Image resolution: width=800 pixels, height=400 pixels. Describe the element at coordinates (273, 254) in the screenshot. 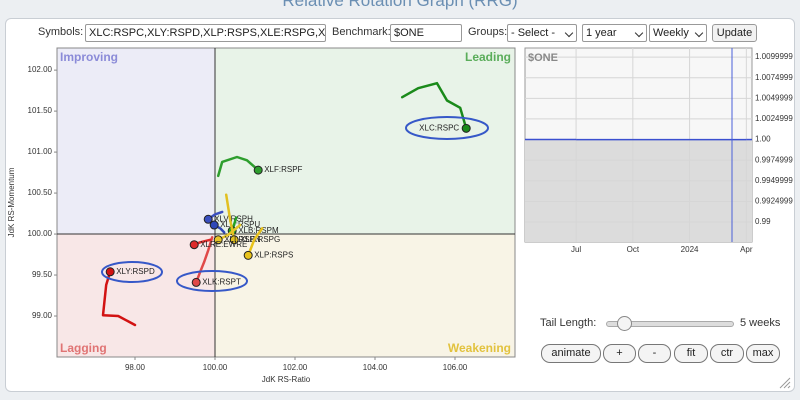

I see `series-label: XLP:RSPS` at that location.